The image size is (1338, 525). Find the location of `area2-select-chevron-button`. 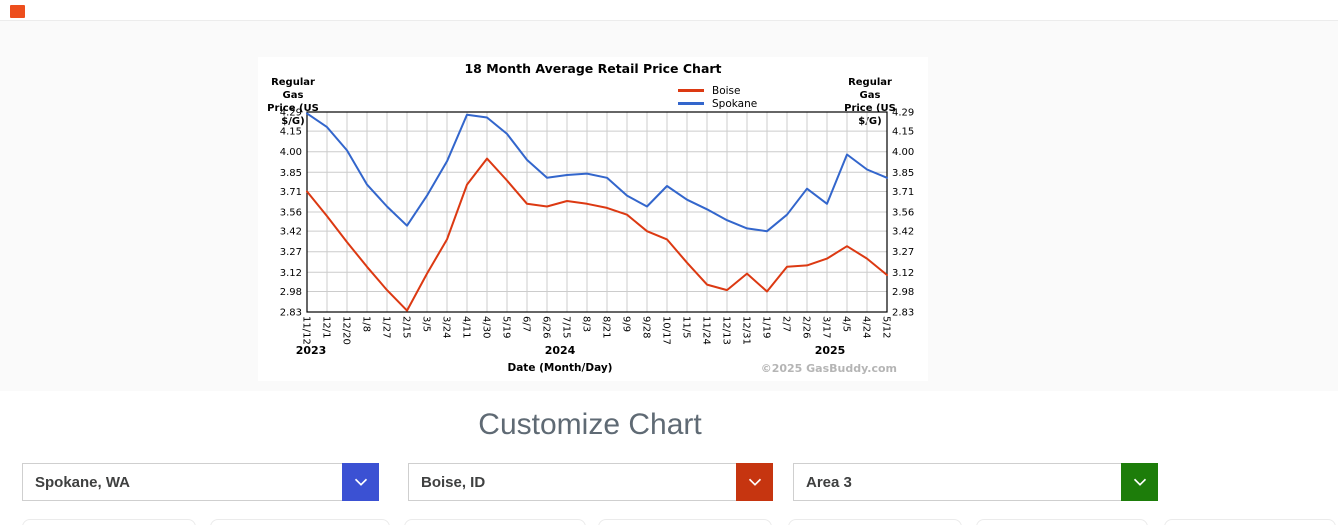

area2-select-chevron-button is located at coordinates (754, 482).